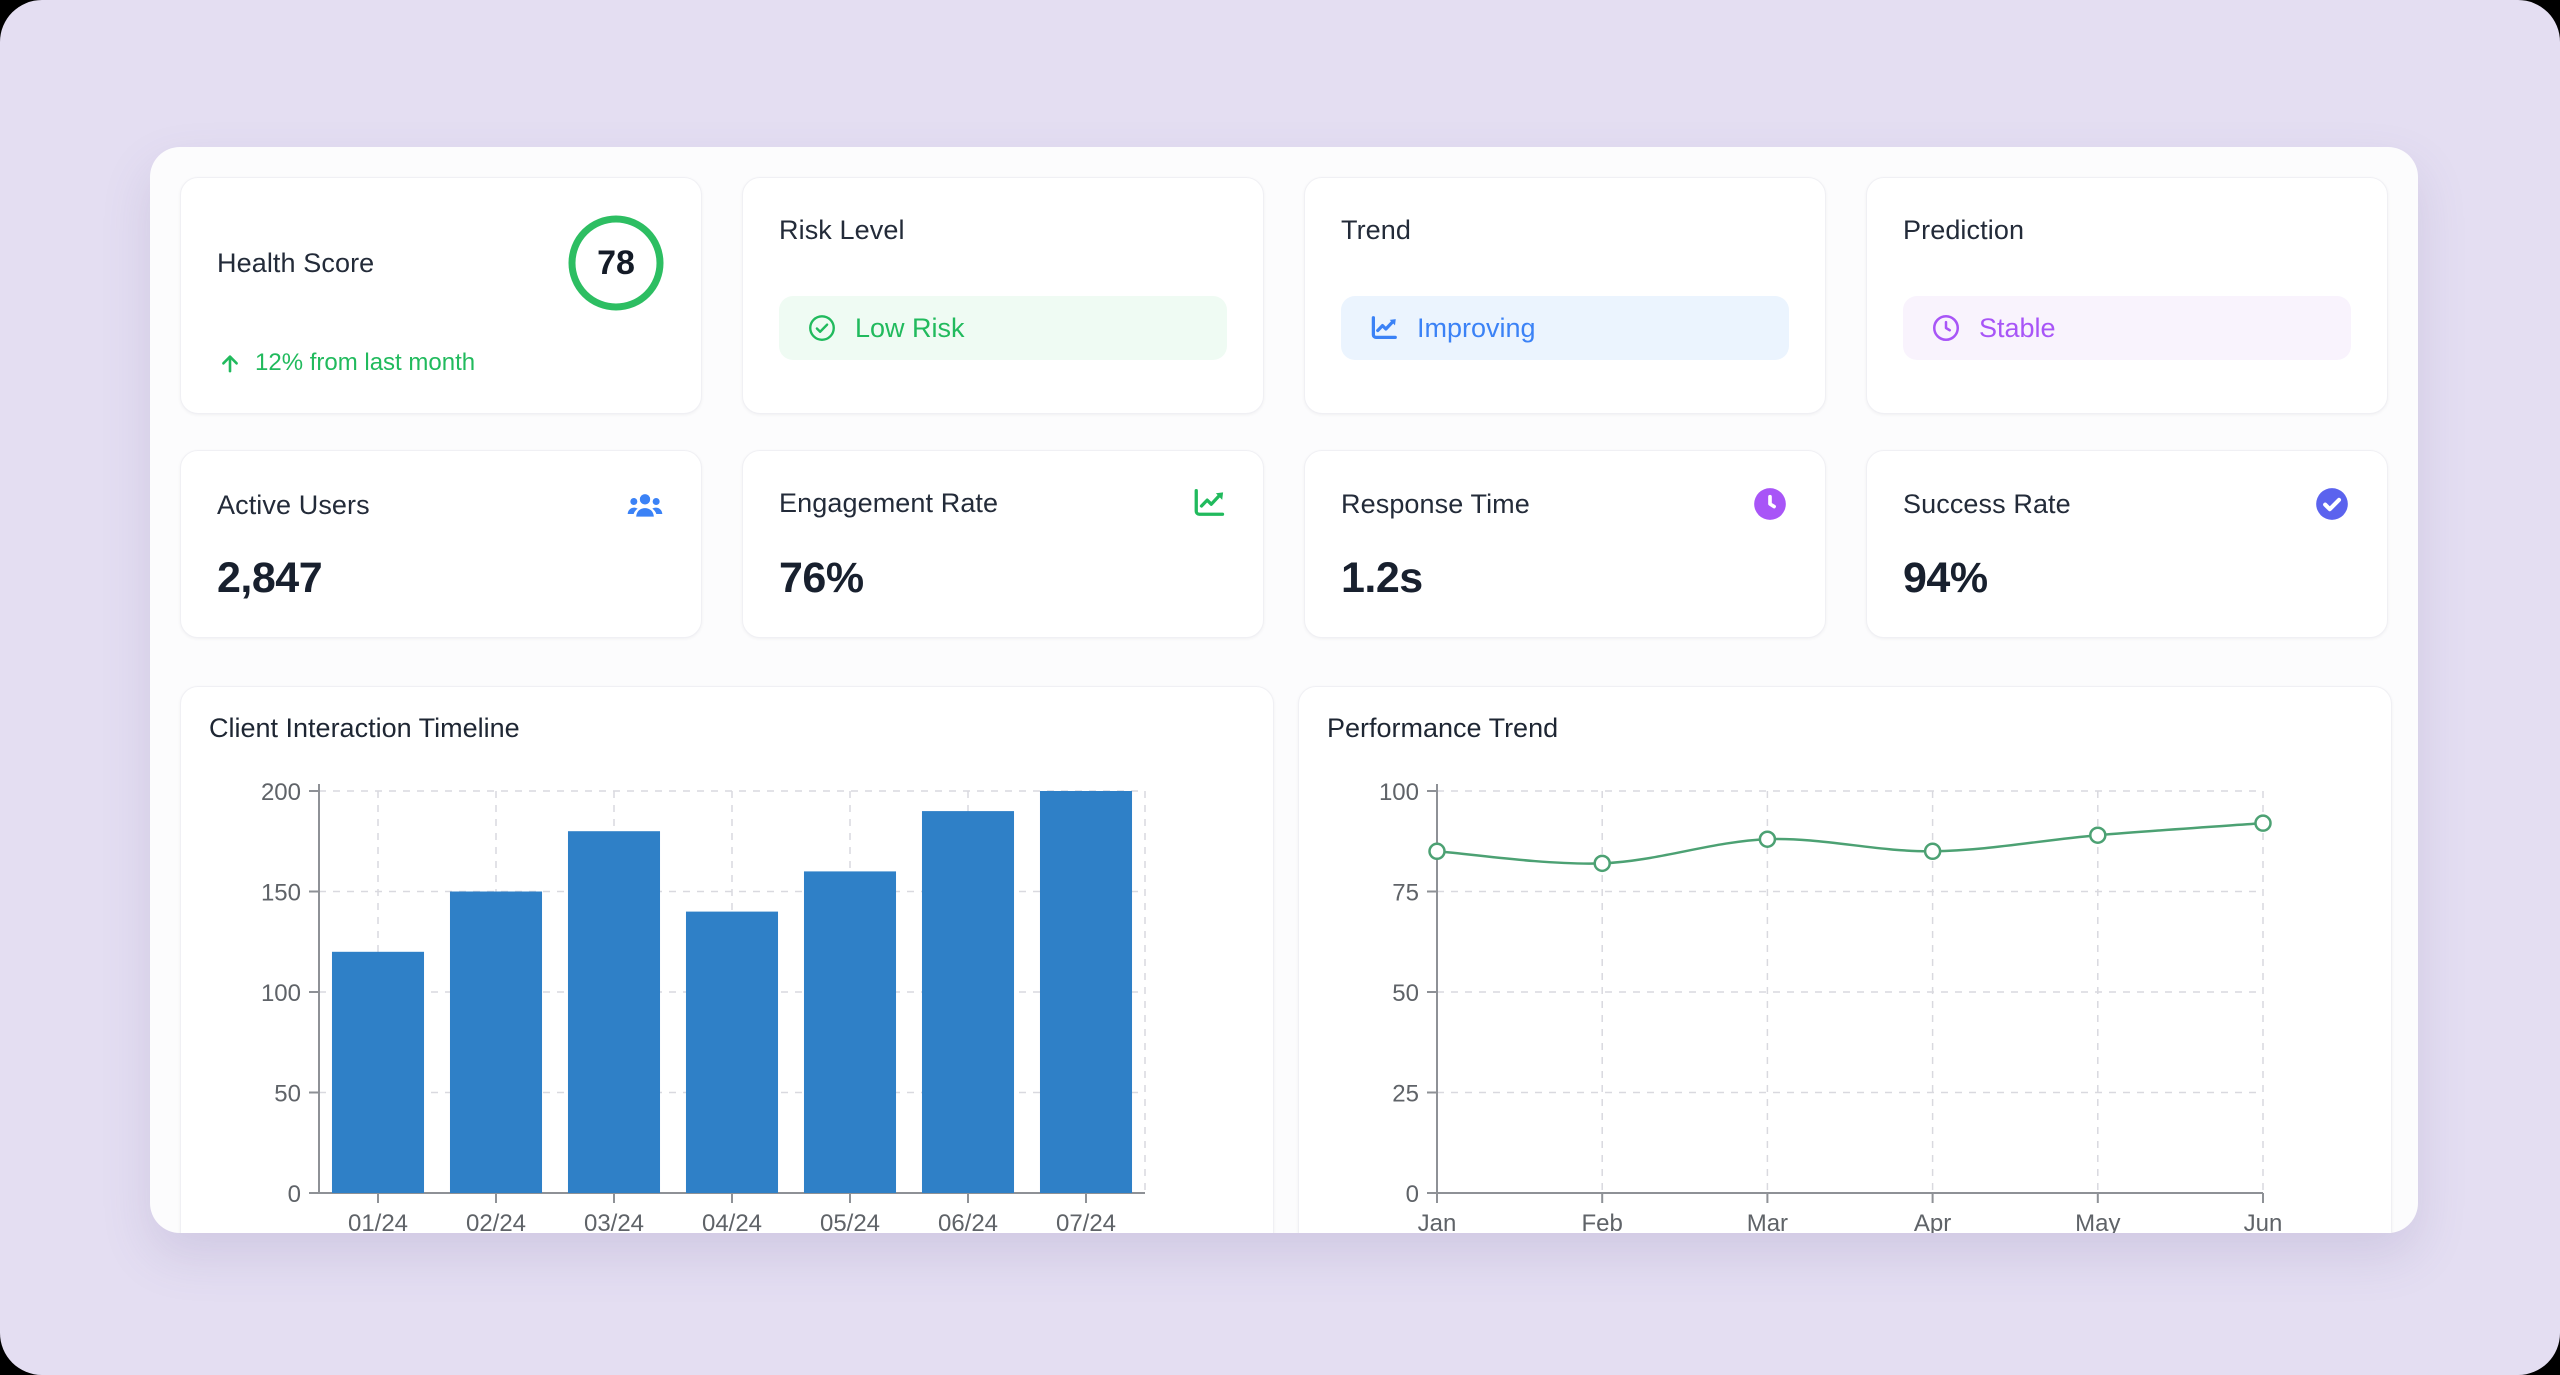 The image size is (2560, 1375). I want to click on trend-line, so click(1850, 843).